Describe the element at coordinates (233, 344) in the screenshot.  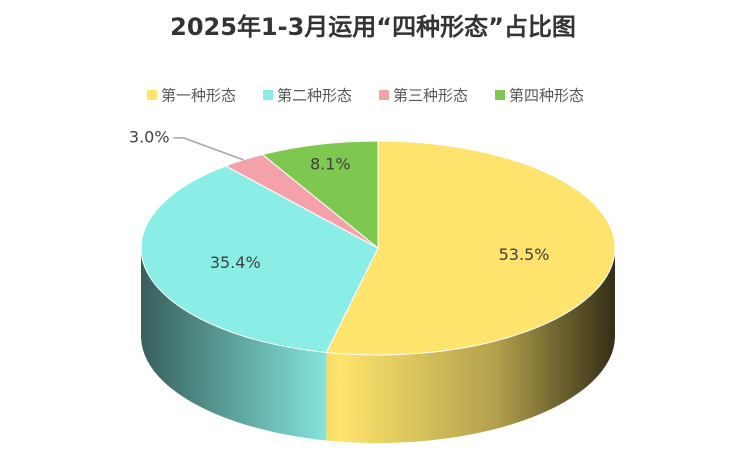
I see `slice-side` at that location.